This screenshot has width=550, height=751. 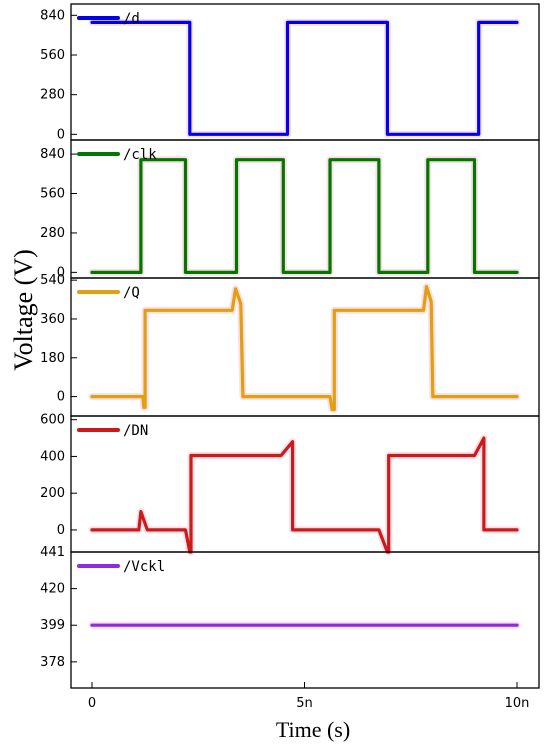 What do you see at coordinates (23, 310) in the screenshot?
I see `y-axis-title: Voltage (V)` at bounding box center [23, 310].